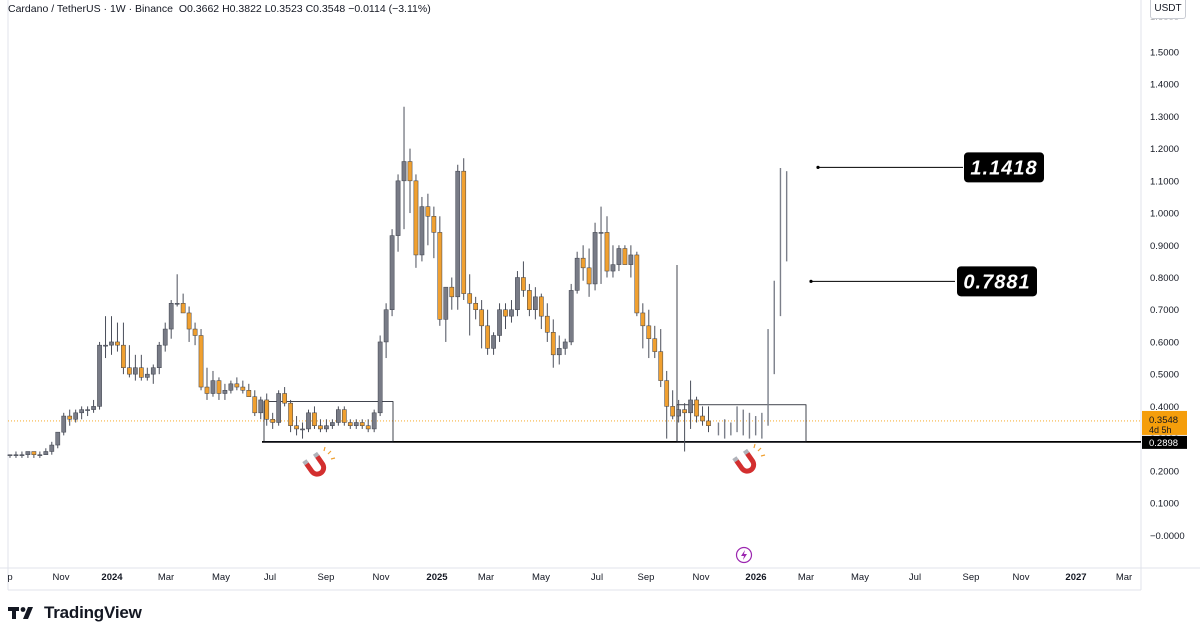  What do you see at coordinates (328, 422) in the screenshot?
I see `consolidation-box` at bounding box center [328, 422].